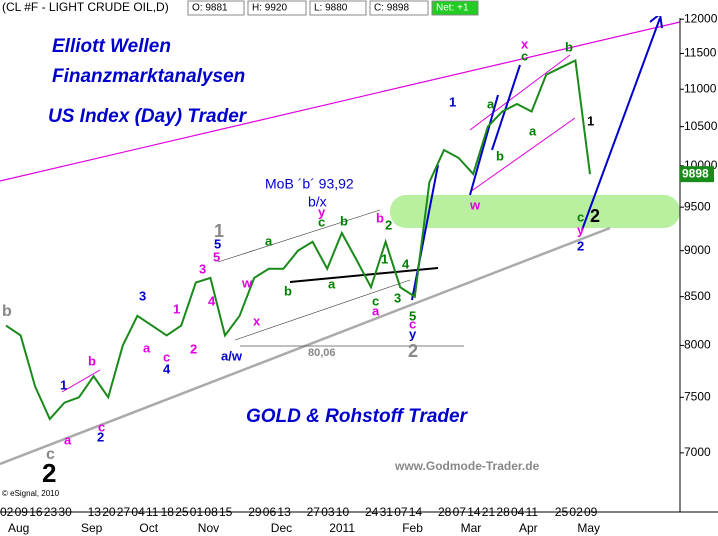 This screenshot has height=536, width=718. Describe the element at coordinates (391, 8) in the screenshot. I see `close: C: 9898` at that location.